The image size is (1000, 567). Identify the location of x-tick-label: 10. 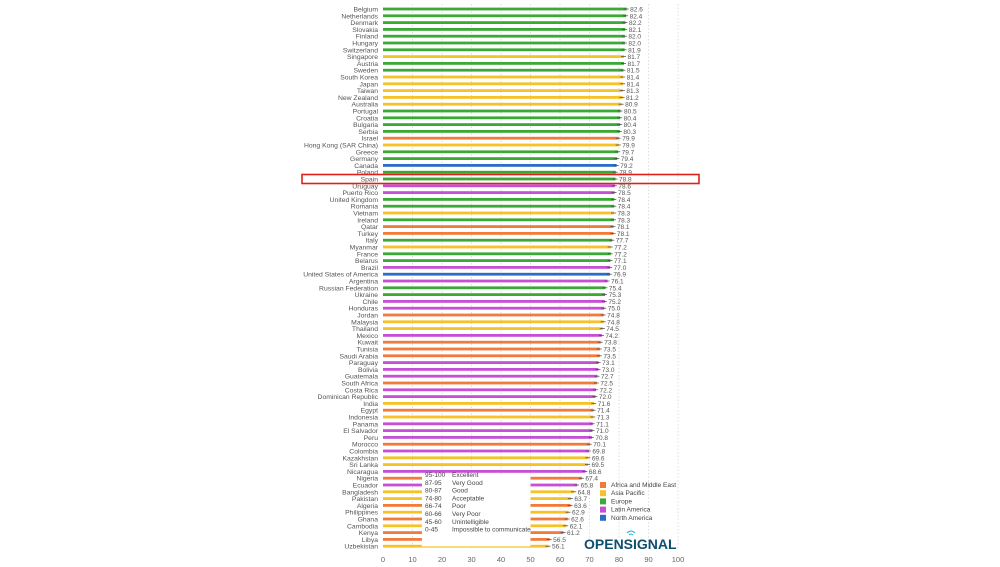
(412, 559).